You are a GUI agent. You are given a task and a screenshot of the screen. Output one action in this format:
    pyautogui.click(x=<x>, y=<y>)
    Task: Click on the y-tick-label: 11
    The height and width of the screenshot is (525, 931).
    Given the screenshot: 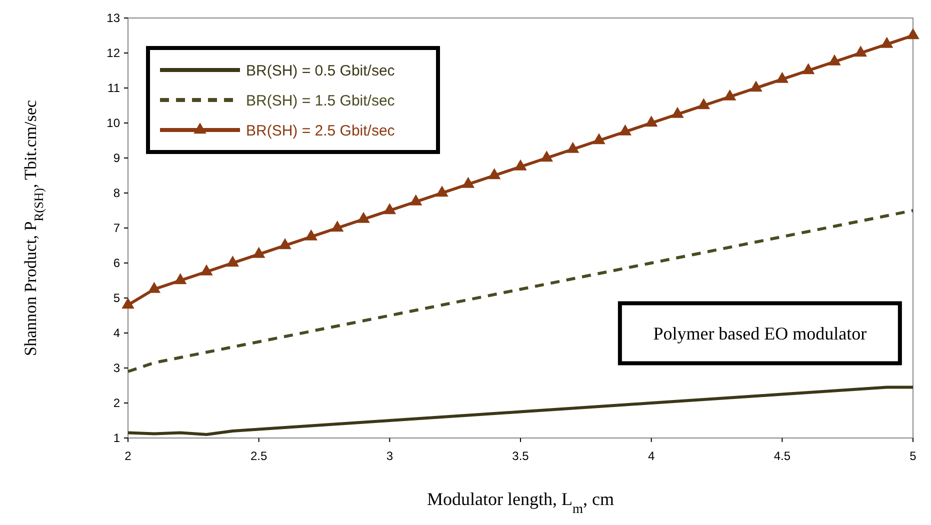 What is the action you would take?
    pyautogui.click(x=114, y=88)
    